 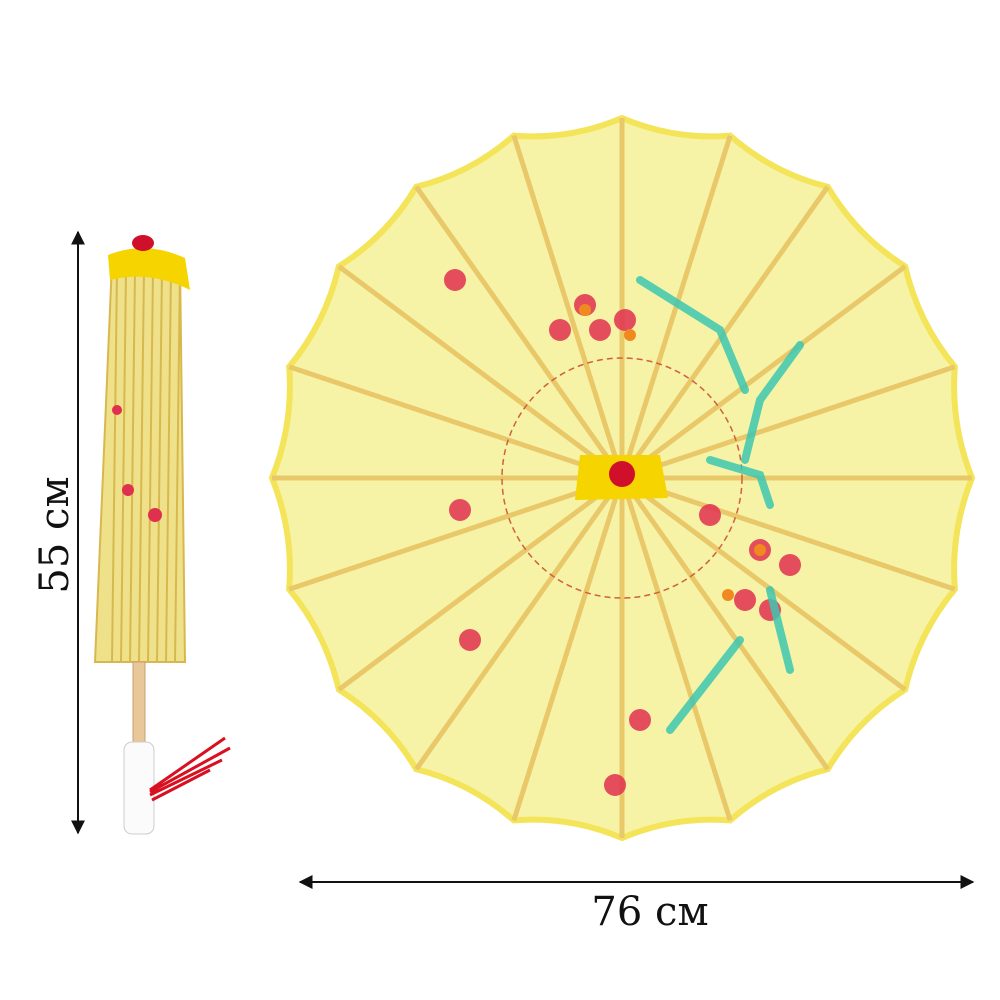 What do you see at coordinates (622, 474) in the screenshot?
I see `hub-cap` at bounding box center [622, 474].